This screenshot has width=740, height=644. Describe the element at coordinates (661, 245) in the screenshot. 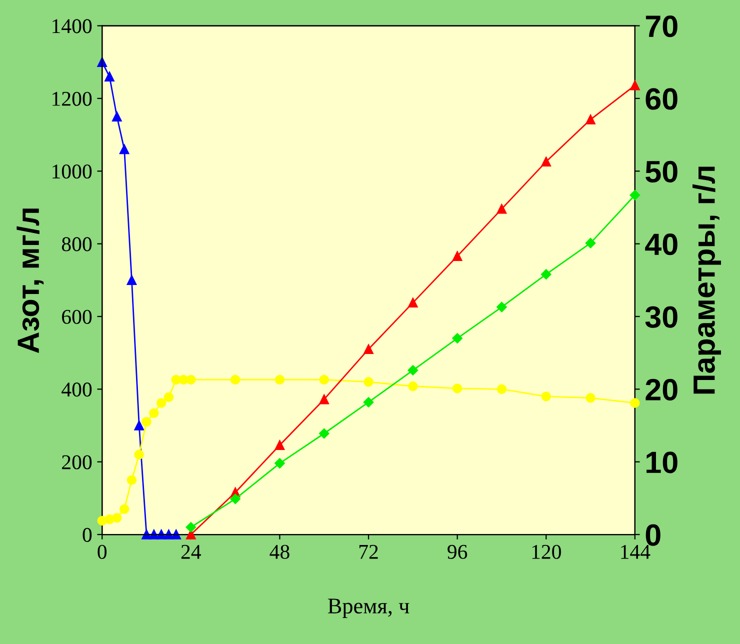

I see `y2-tick-label: 40` at that location.